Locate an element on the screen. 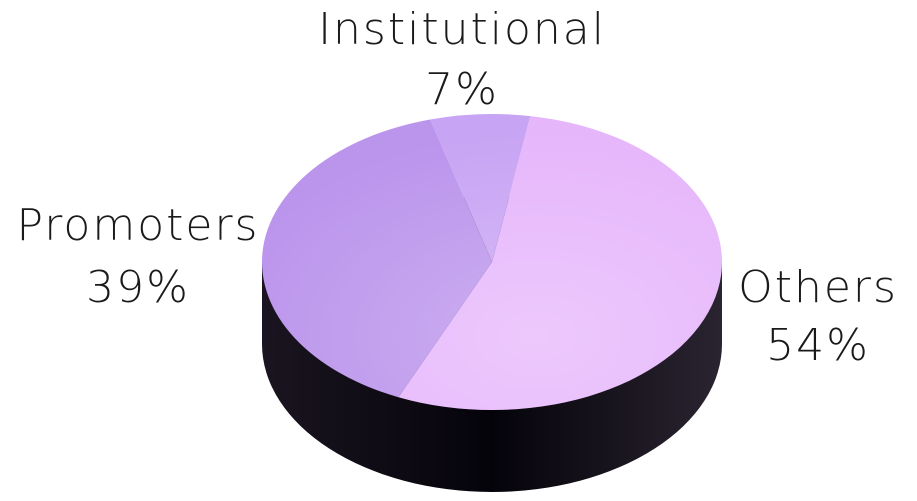  slice-label: Institutional is located at coordinates (462, 29).